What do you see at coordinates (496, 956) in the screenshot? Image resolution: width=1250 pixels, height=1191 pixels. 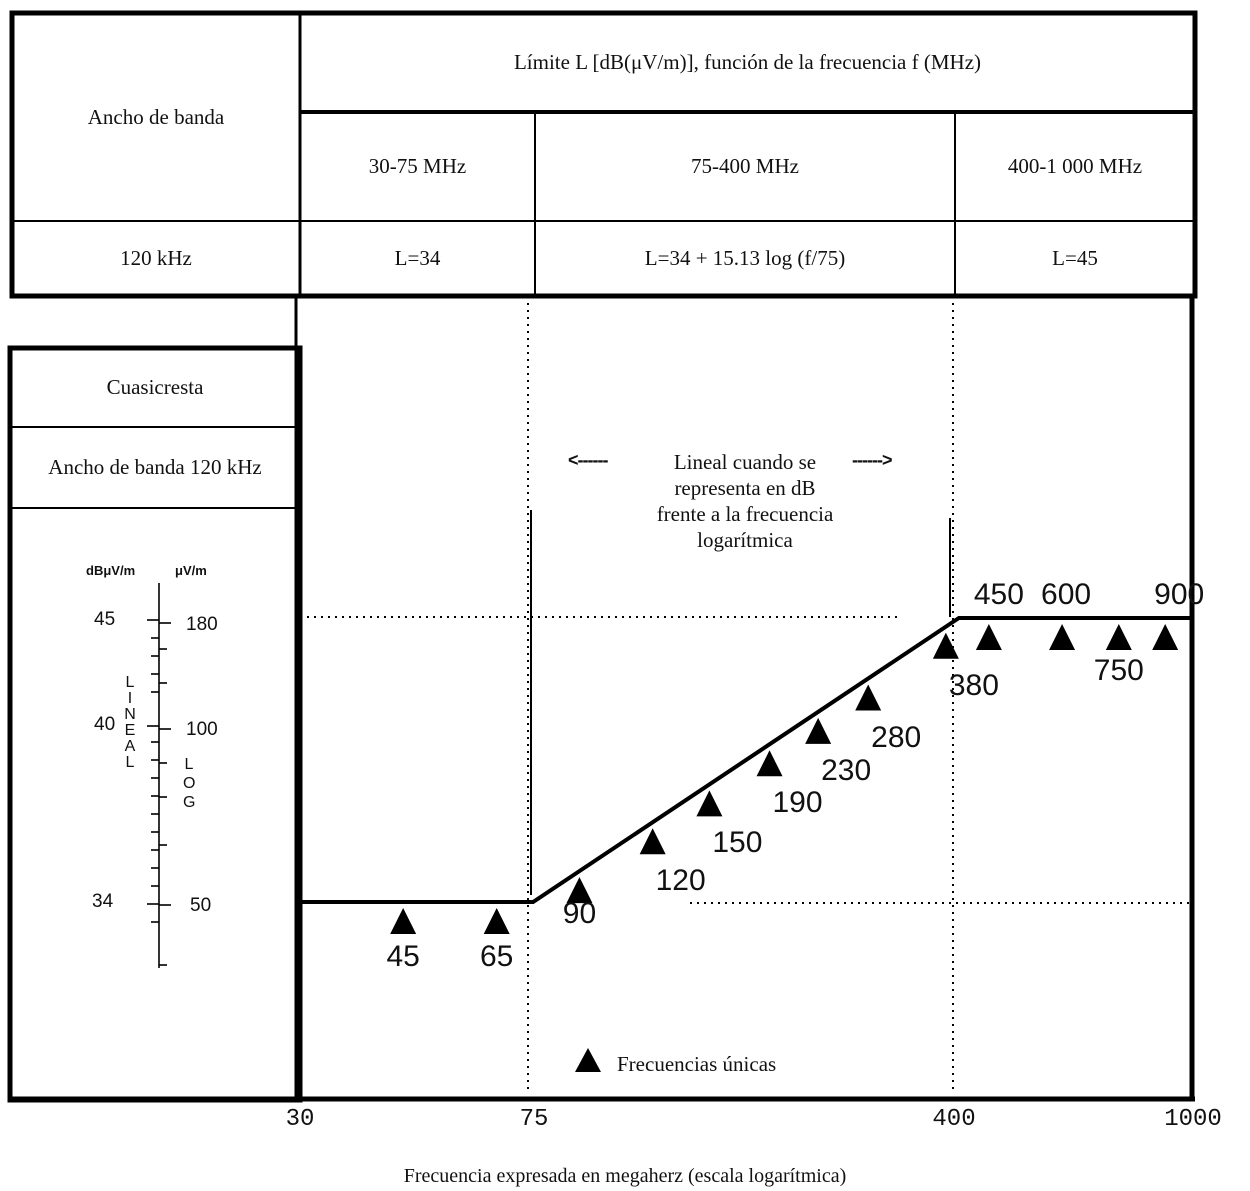 I see `frequency-label-65: 65` at bounding box center [496, 956].